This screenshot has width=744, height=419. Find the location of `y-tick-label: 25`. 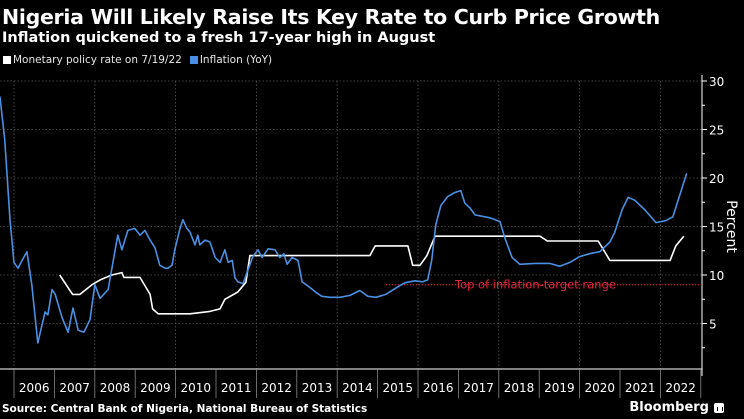

y-tick-label: 25 is located at coordinates (716, 131).